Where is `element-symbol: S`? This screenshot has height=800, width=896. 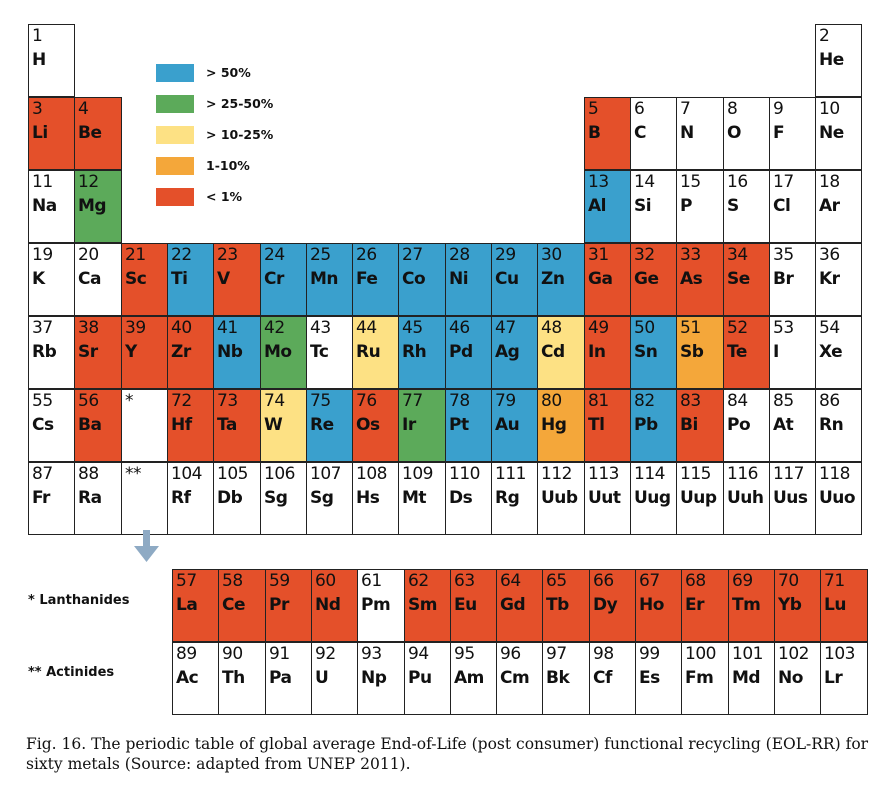
element-symbol: S is located at coordinates (733, 206).